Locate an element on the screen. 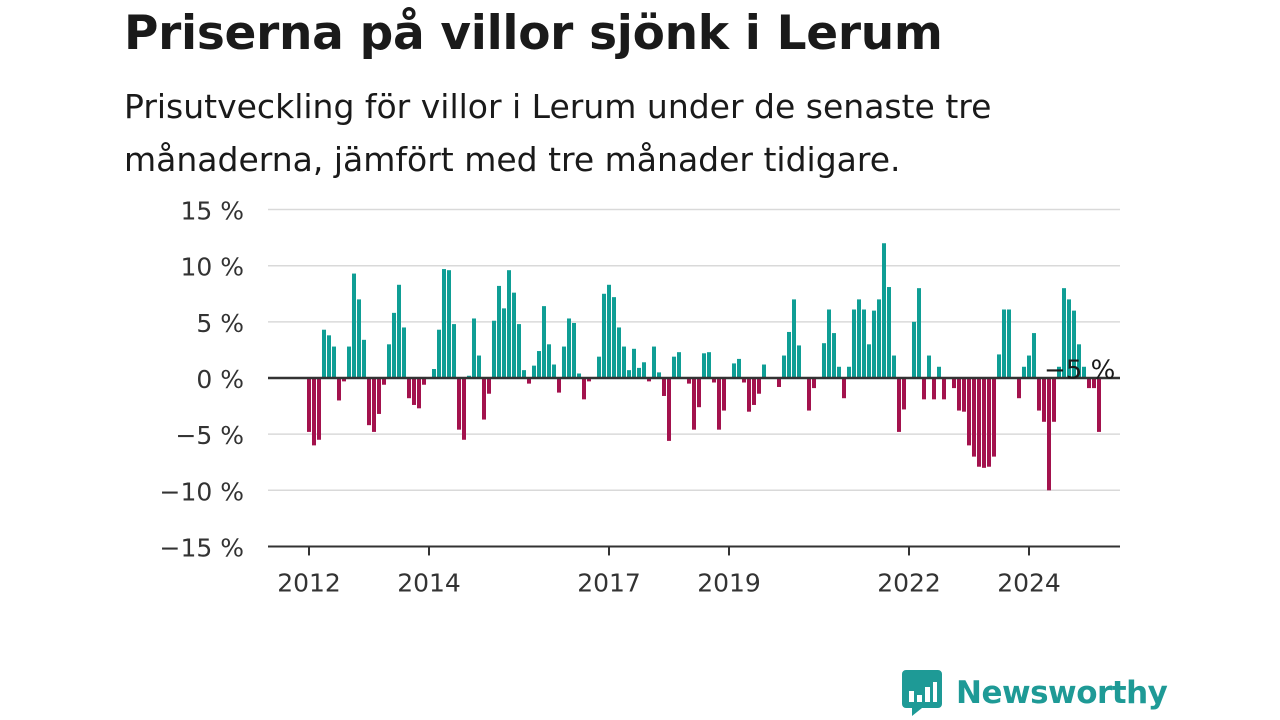 This screenshot has height=720, width=1280. y-tick-label: 10 % is located at coordinates (212, 267).